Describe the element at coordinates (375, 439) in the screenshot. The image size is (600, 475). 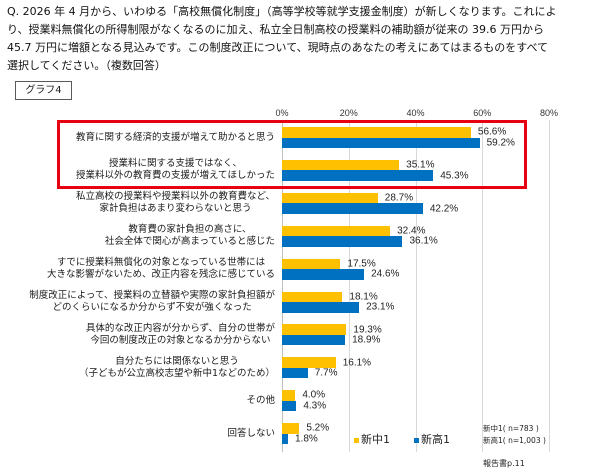
I see `legend-label: 新中1` at that location.